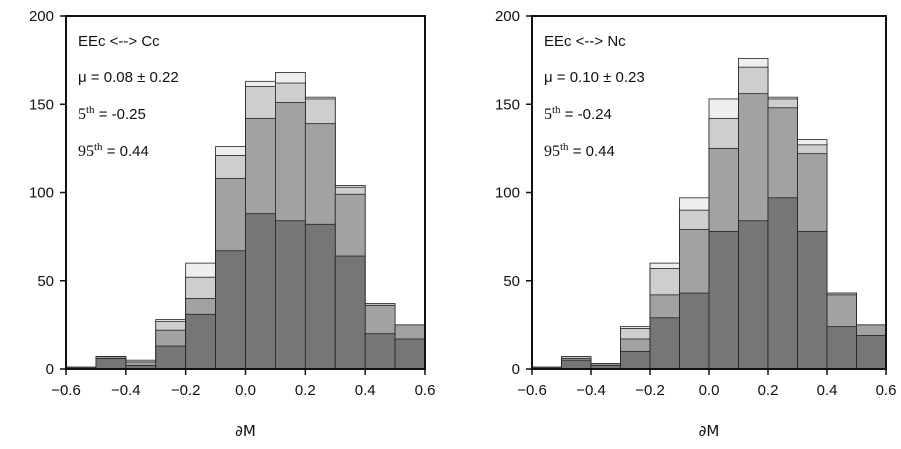  I want to click on annotation-5th-percentile-value: = -0.24, so click(586, 114).